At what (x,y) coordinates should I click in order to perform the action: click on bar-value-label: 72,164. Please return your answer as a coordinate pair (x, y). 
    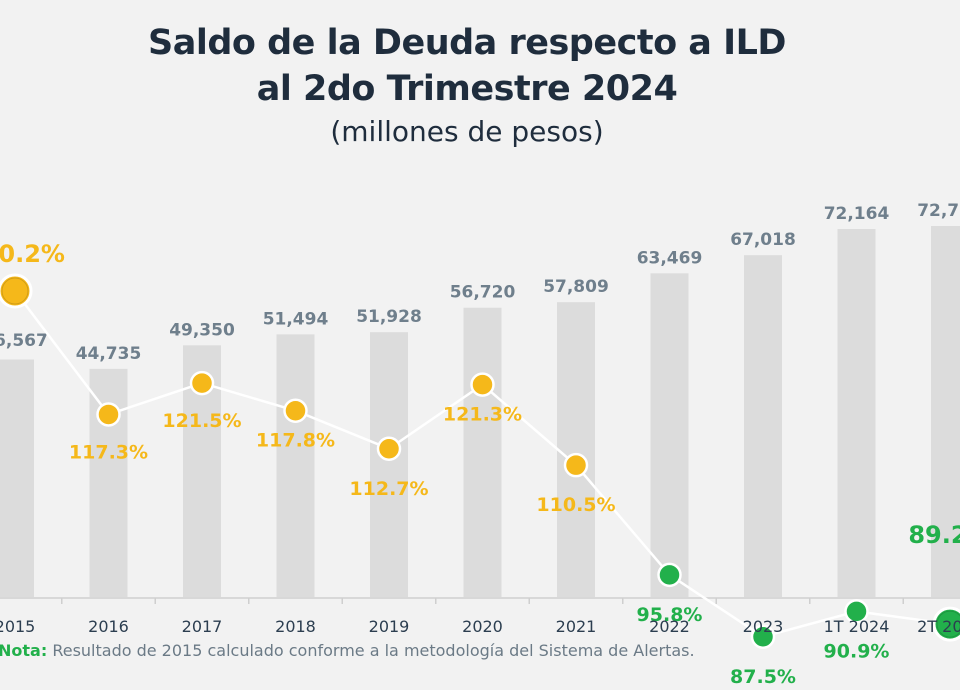
    Looking at the image, I should click on (857, 214).